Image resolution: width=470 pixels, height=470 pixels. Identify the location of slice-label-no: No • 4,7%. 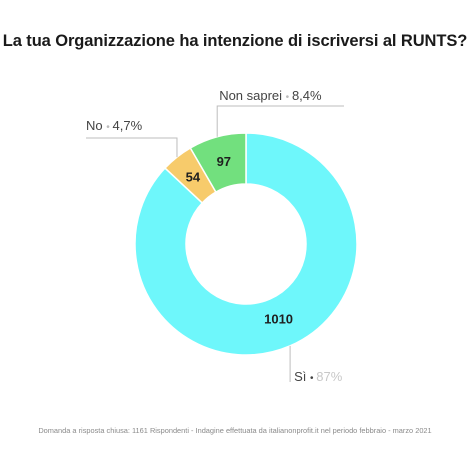
(114, 125).